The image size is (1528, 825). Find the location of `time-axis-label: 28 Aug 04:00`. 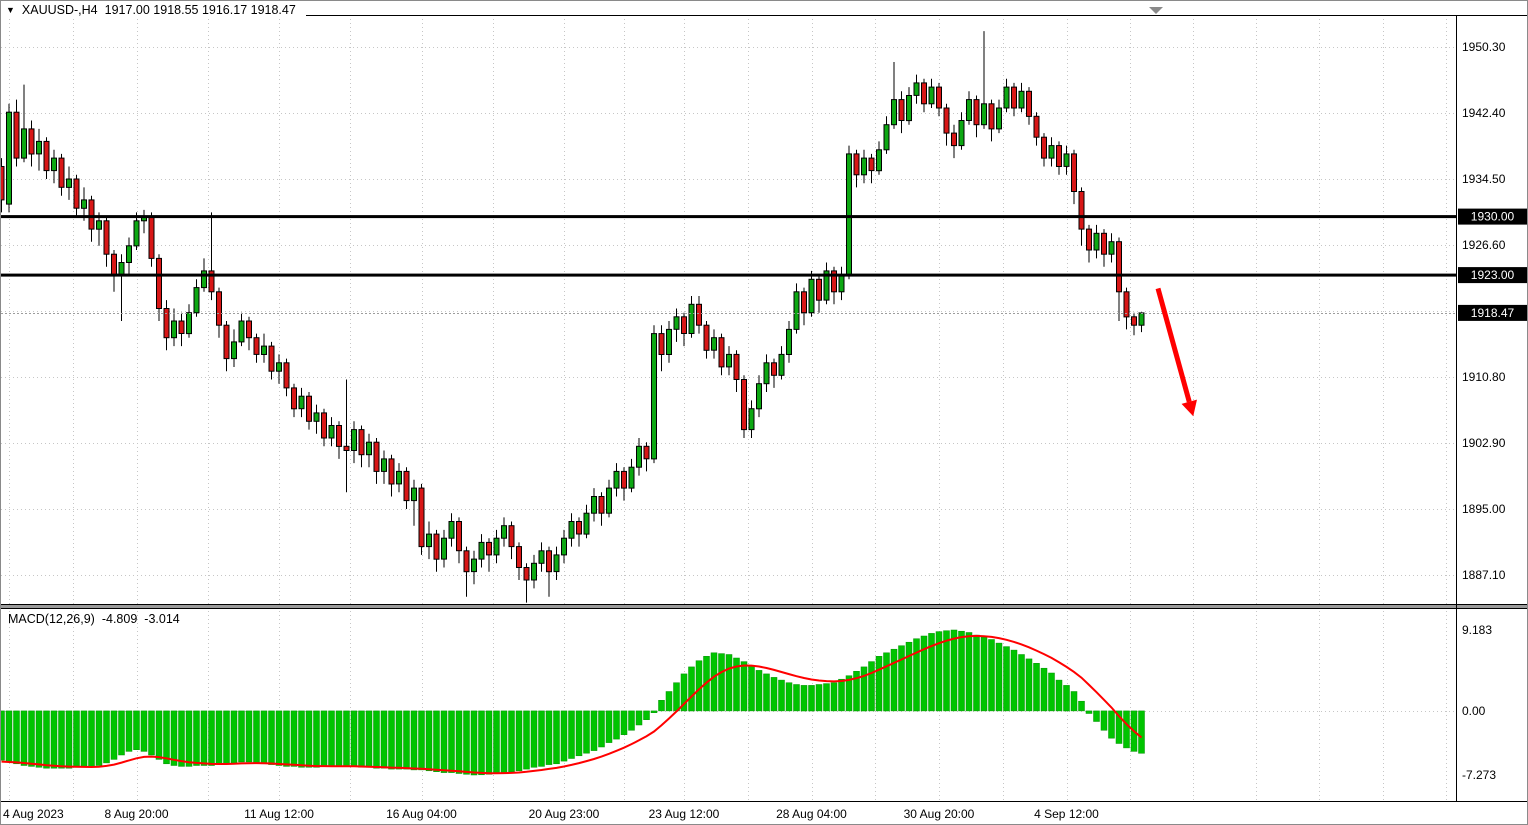

time-axis-label: 28 Aug 04:00 is located at coordinates (811, 814).